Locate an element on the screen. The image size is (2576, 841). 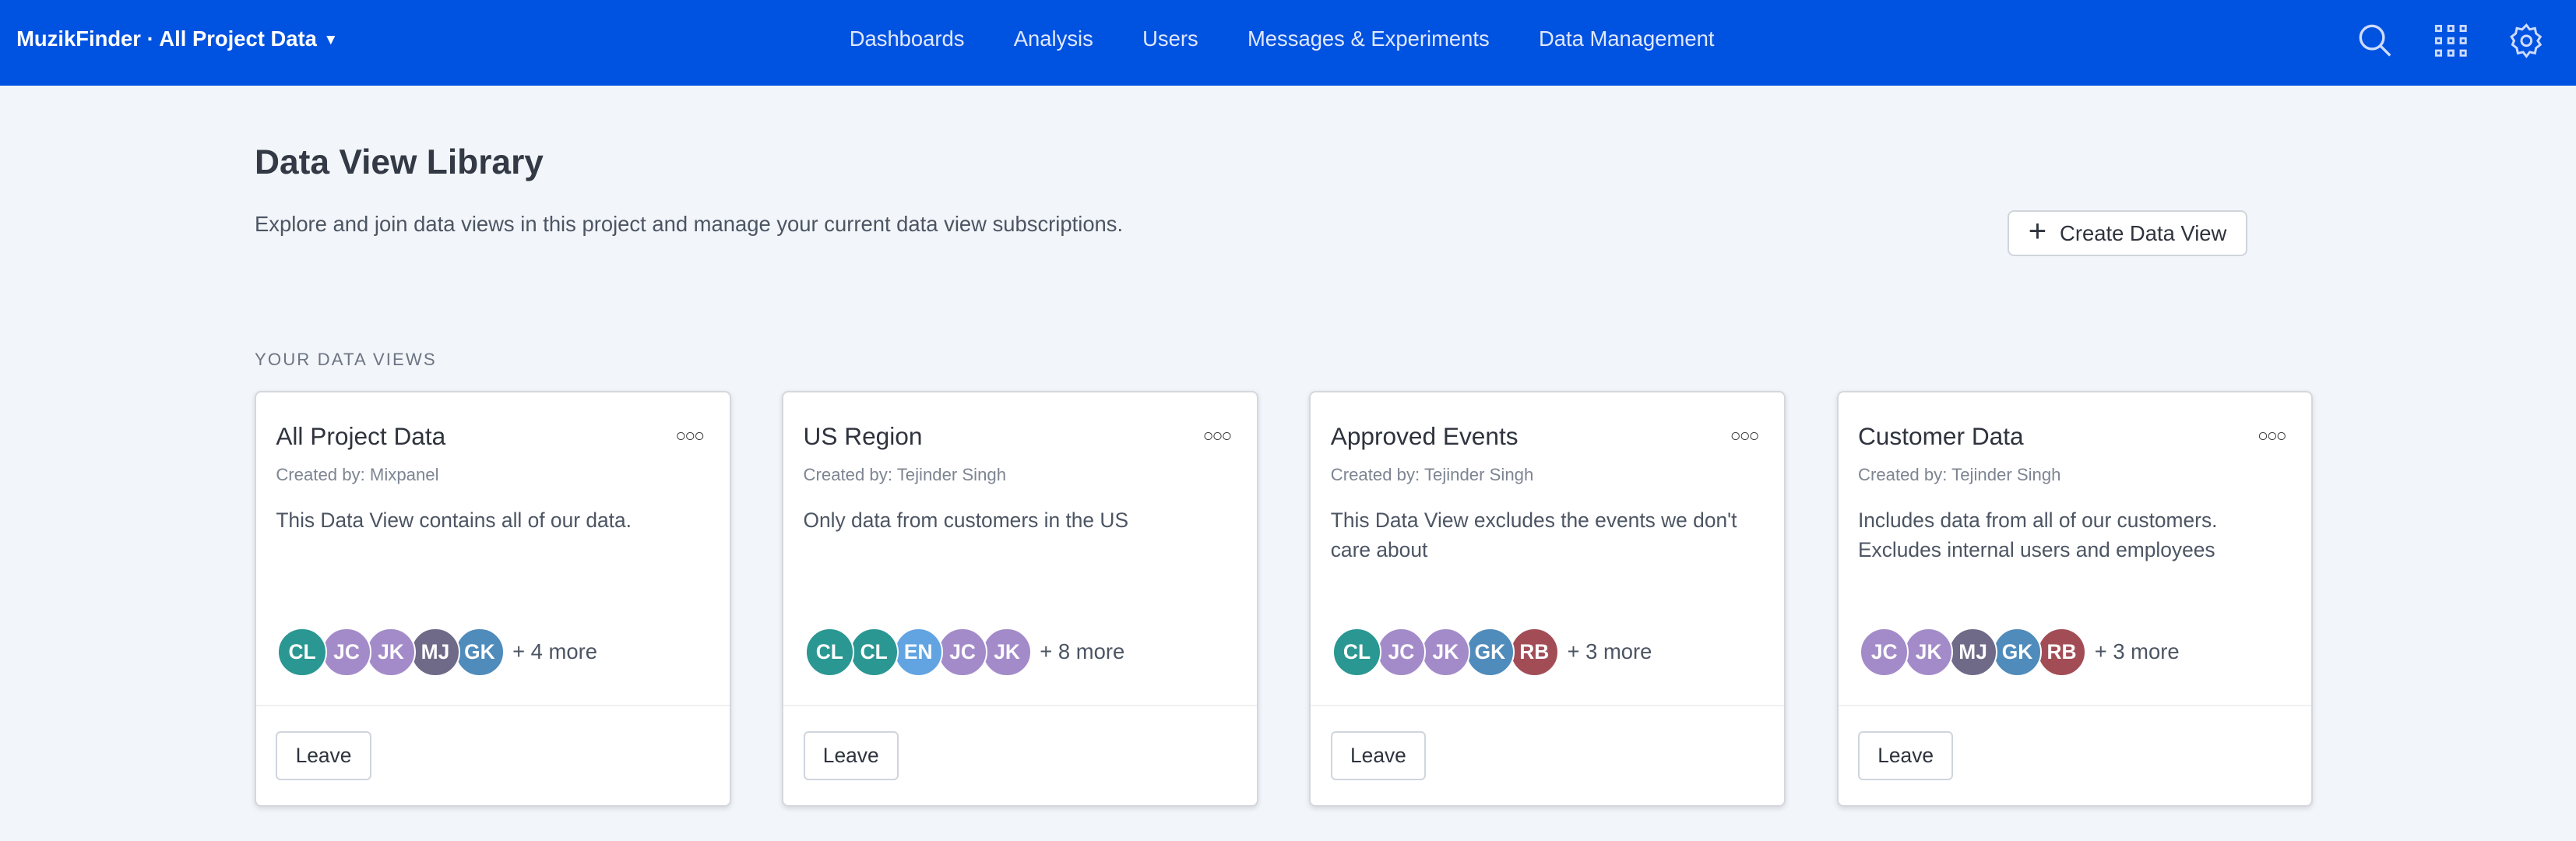
member-avatar: EN is located at coordinates (918, 652).